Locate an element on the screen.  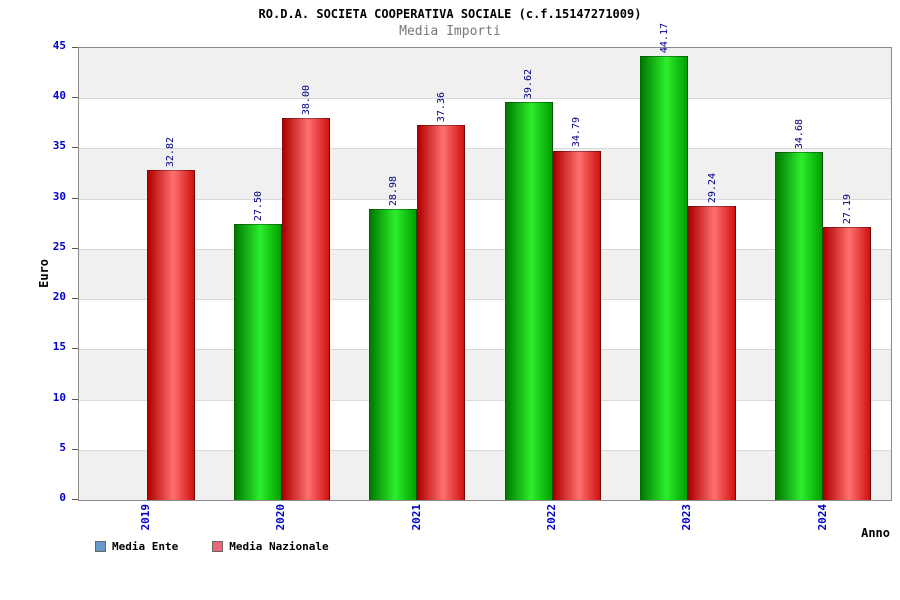
bar-media-ente-2022 is located at coordinates (528, 301).